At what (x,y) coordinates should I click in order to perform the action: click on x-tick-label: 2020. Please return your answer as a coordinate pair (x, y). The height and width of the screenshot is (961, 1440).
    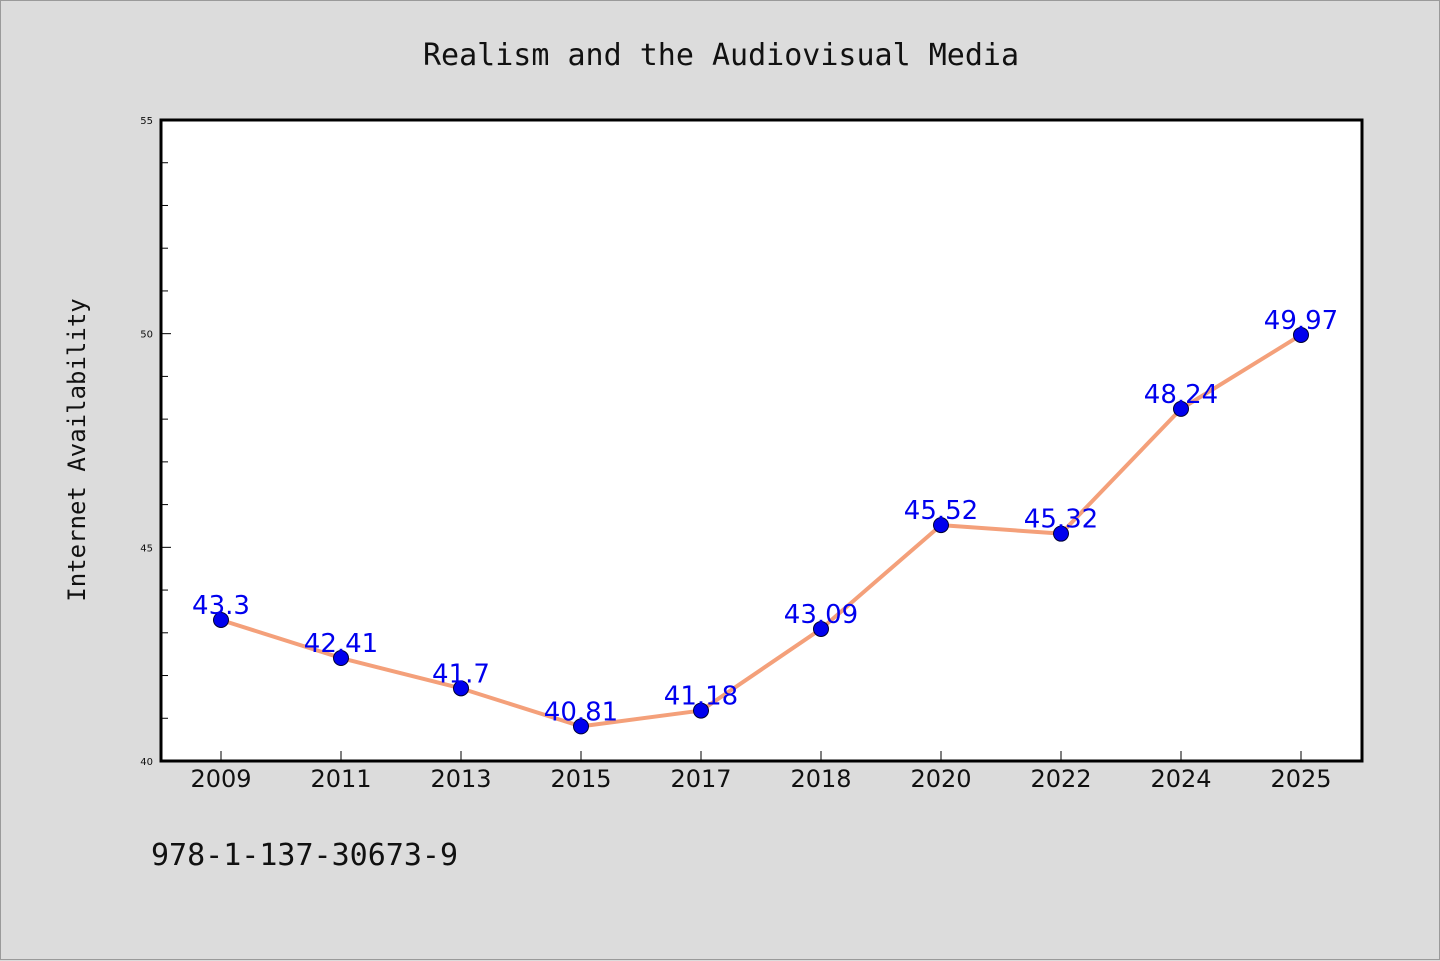
    Looking at the image, I should click on (940, 779).